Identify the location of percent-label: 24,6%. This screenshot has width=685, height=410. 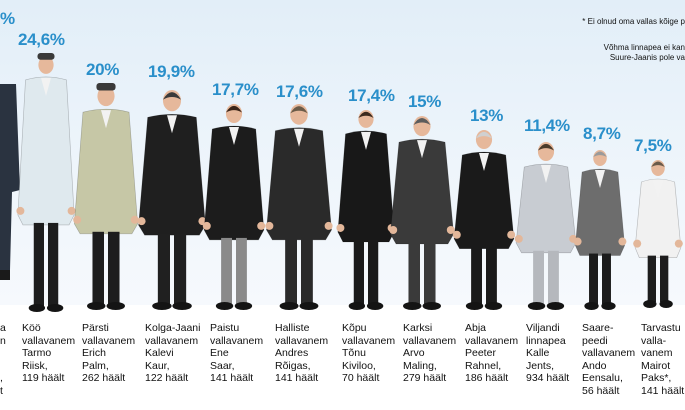
(41, 39).